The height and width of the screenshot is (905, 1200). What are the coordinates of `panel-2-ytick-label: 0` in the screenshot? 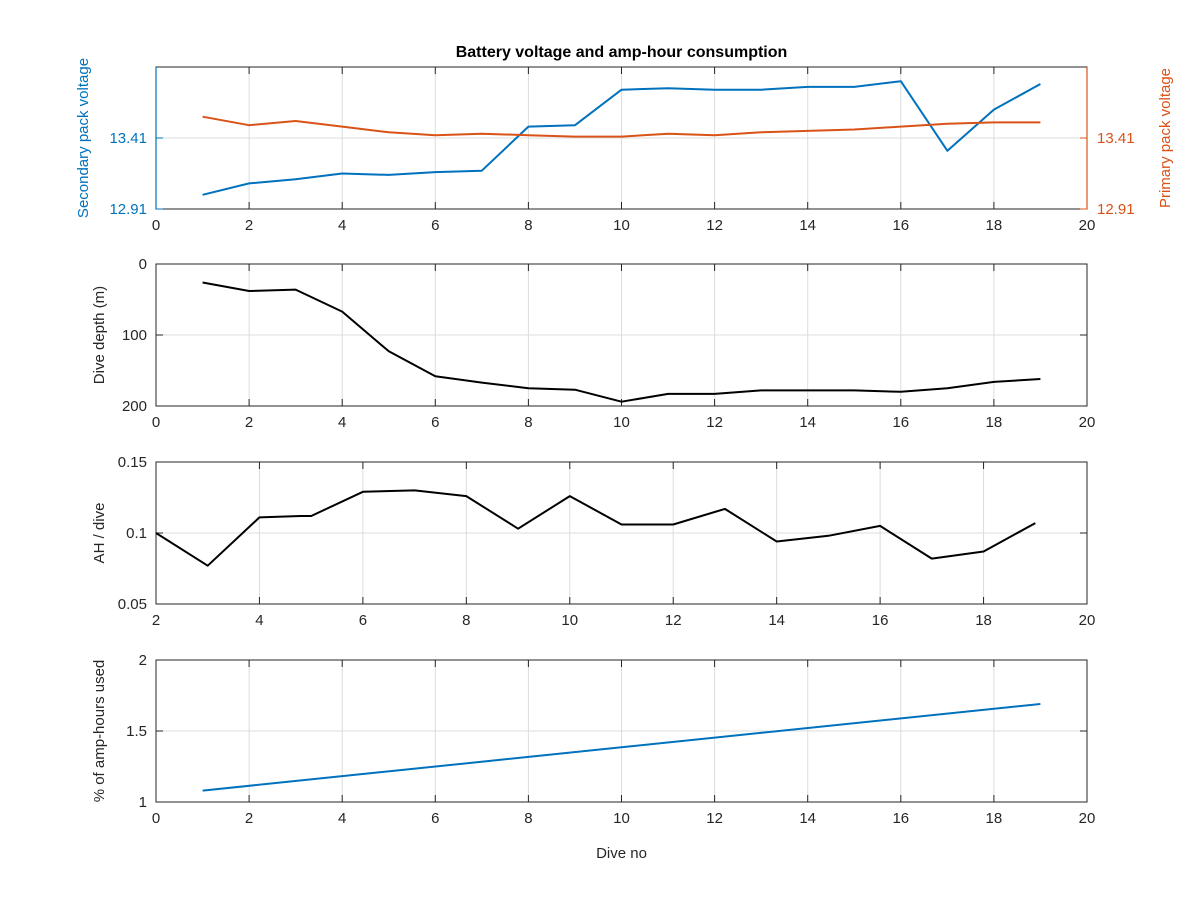 It's located at (143, 264).